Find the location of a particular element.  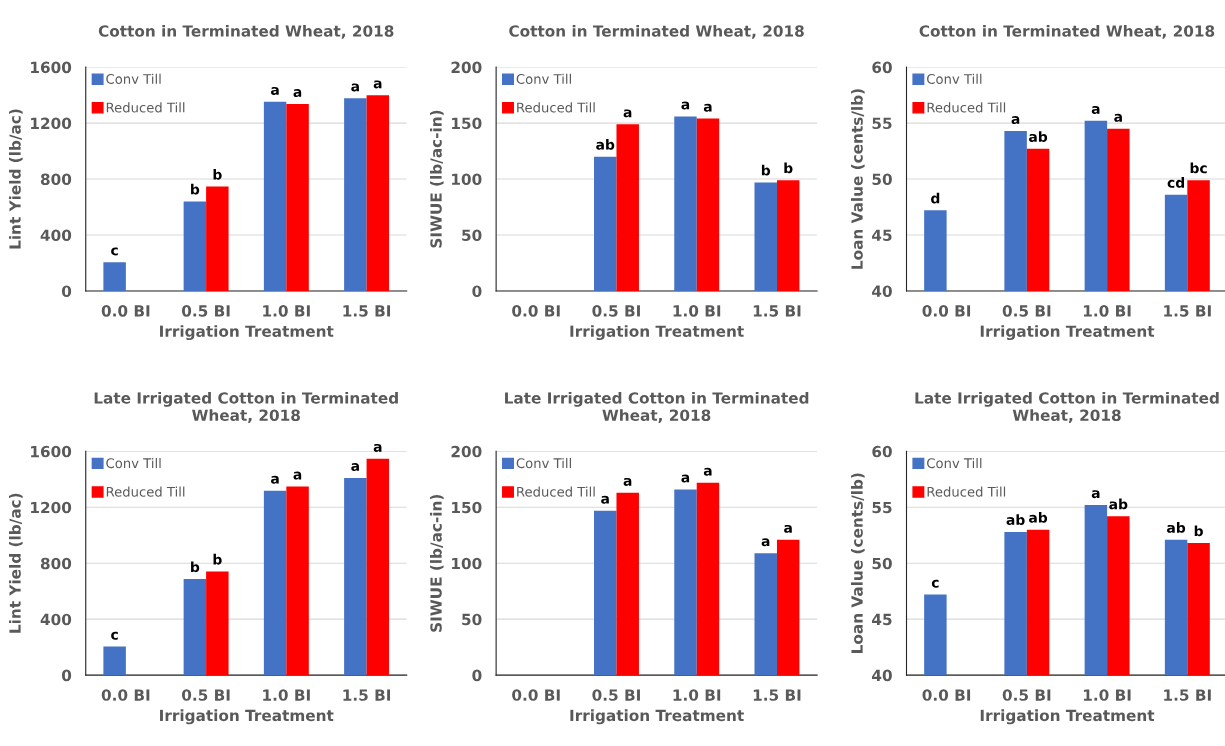

y-axis-title: SIWUE (lb/ac-in) is located at coordinates (437, 563).